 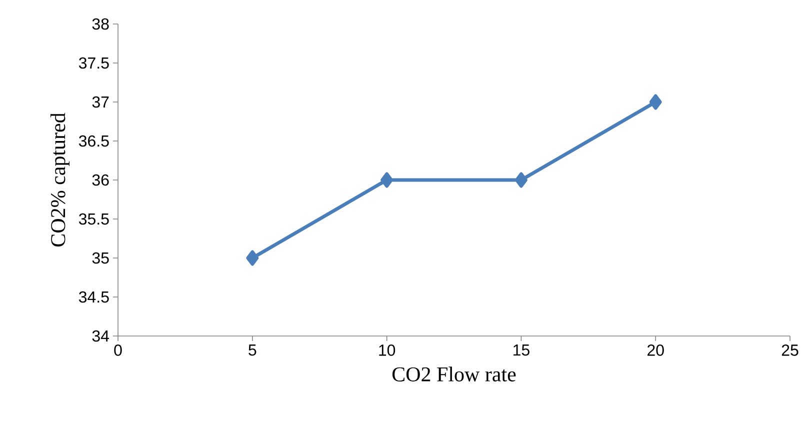 I want to click on x-tick-label: 20, so click(x=656, y=350).